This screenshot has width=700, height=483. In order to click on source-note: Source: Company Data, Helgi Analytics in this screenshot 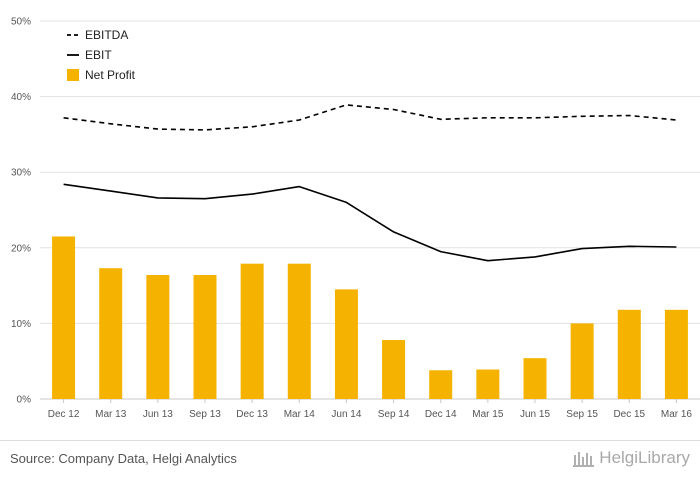, I will do `click(123, 458)`.